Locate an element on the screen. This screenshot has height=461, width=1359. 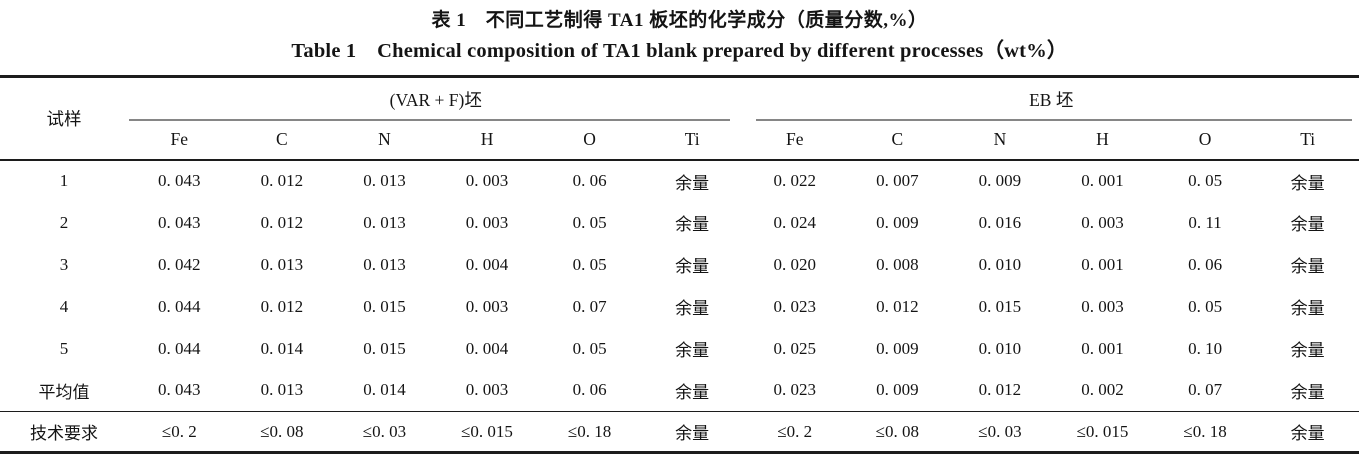
col-header-var-c: C is located at coordinates (282, 140).